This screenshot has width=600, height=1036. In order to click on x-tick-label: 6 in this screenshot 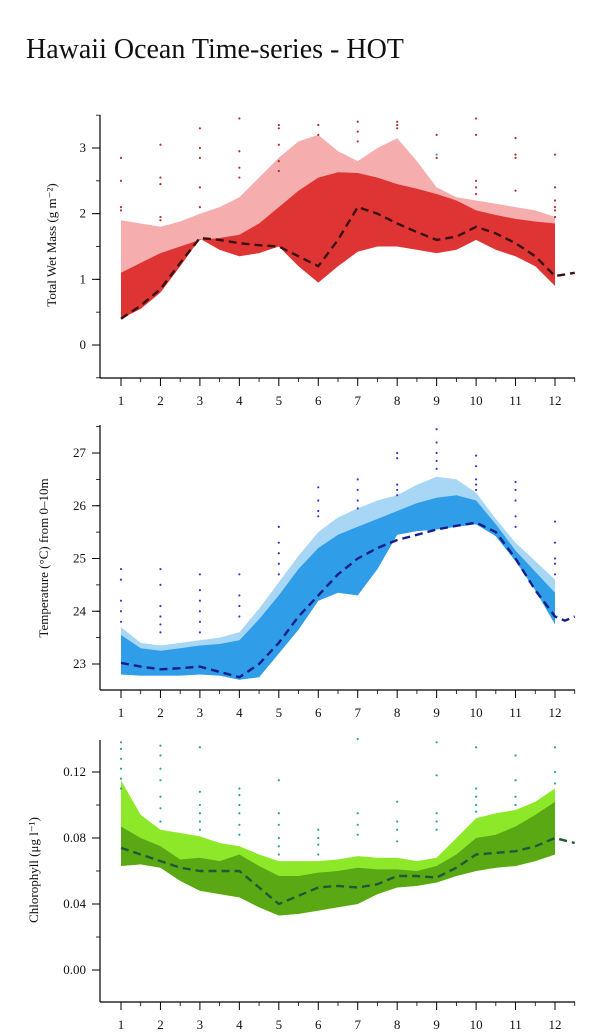, I will do `click(318, 1024)`.